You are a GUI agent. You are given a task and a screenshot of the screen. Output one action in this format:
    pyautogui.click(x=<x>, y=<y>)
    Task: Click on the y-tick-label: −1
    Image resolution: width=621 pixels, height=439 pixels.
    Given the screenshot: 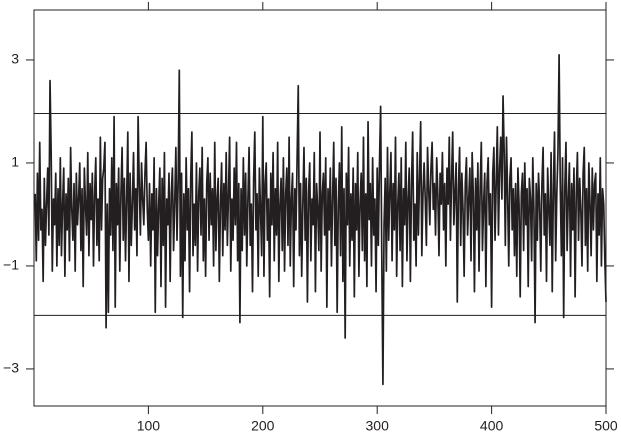 What is the action you would take?
    pyautogui.click(x=11, y=265)
    